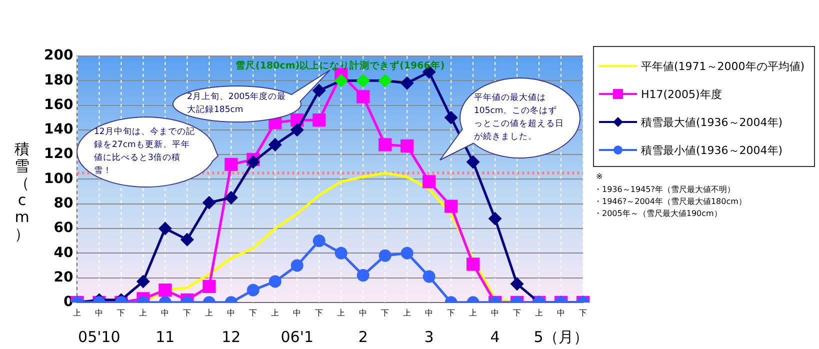  What do you see at coordinates (64, 203) in the screenshot?
I see `y-tick-label: 80` at bounding box center [64, 203].